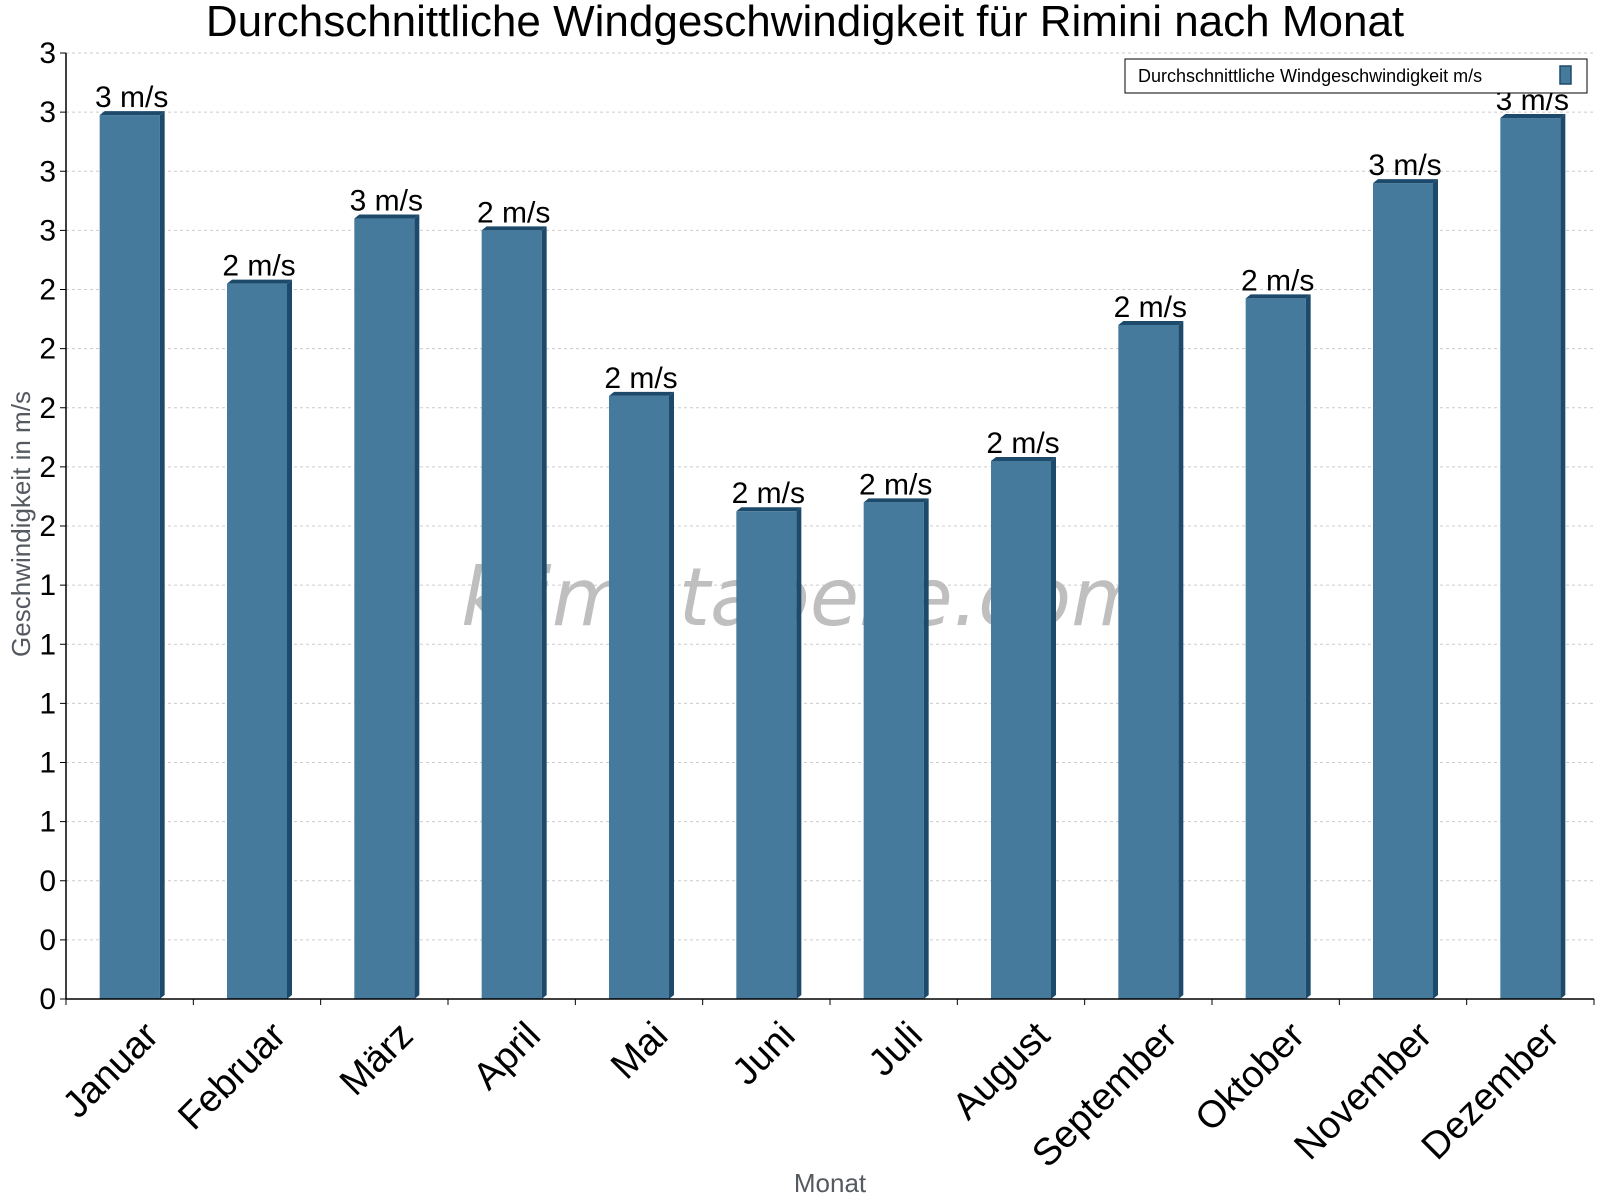 This screenshot has width=1600, height=1200. Describe the element at coordinates (1002, 1071) in the screenshot. I see `x-tick-label: August` at that location.